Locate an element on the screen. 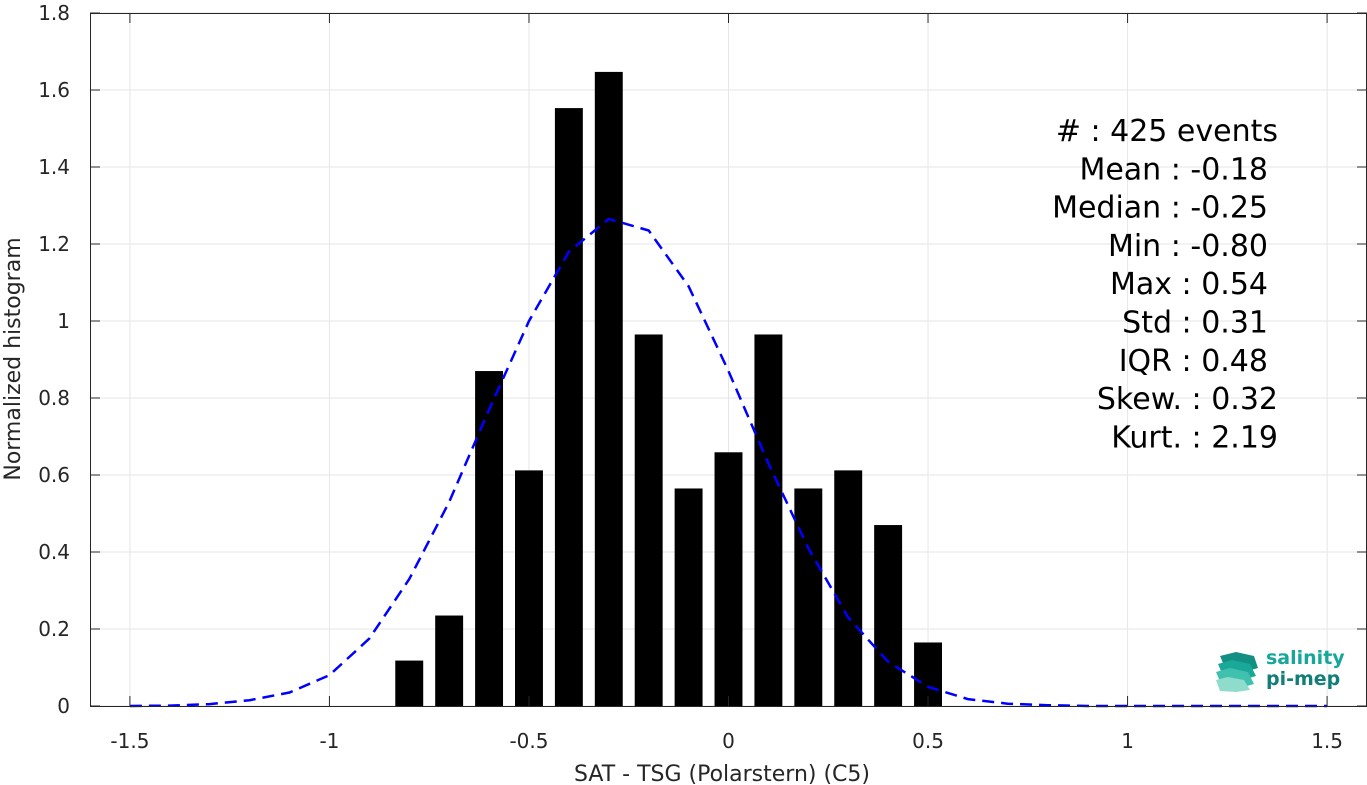 The height and width of the screenshot is (785, 1367). y-tick-label-0: 0 is located at coordinates (63, 706).